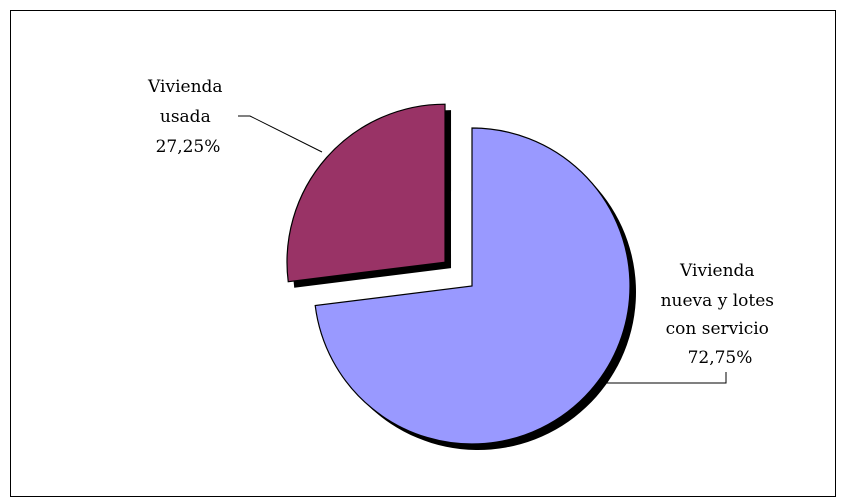 The height and width of the screenshot is (499, 848). I want to click on leader-line-used-housing, so click(280, 134).